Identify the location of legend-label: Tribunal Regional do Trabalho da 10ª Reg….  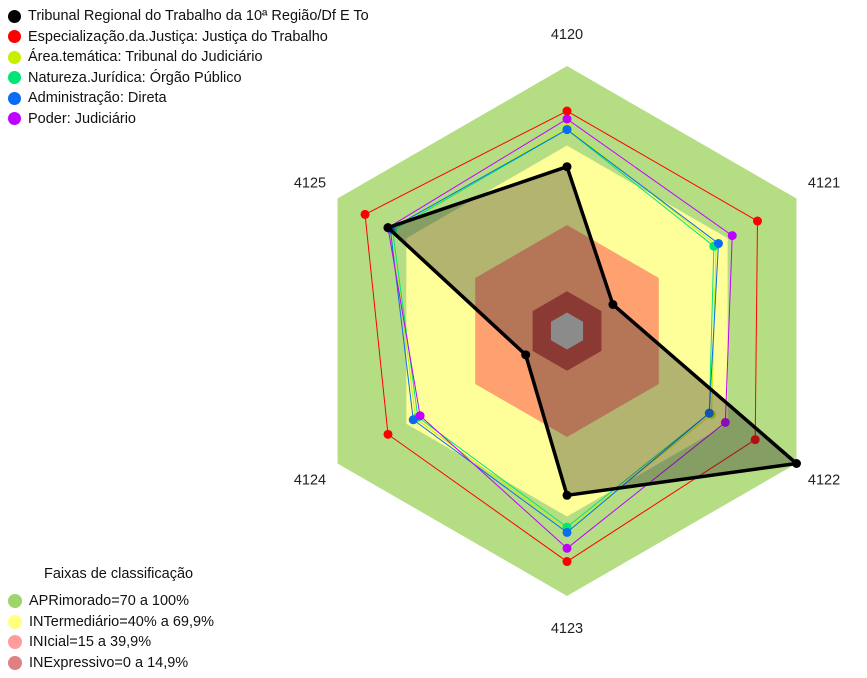
(198, 16).